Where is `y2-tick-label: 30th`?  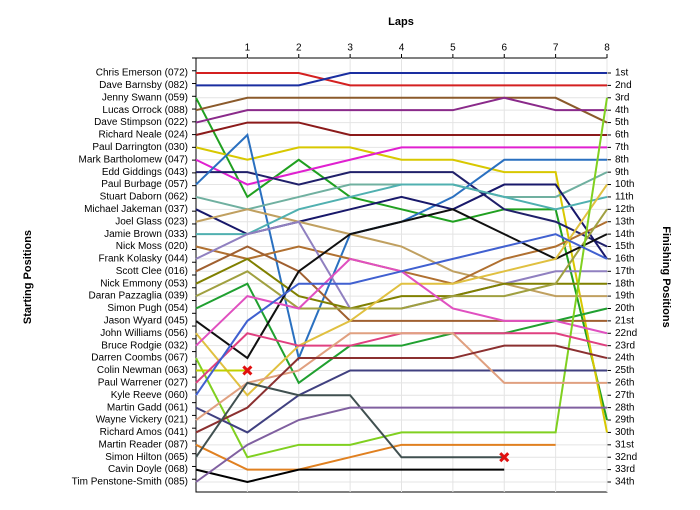
y2-tick-label: 30th is located at coordinates (624, 432).